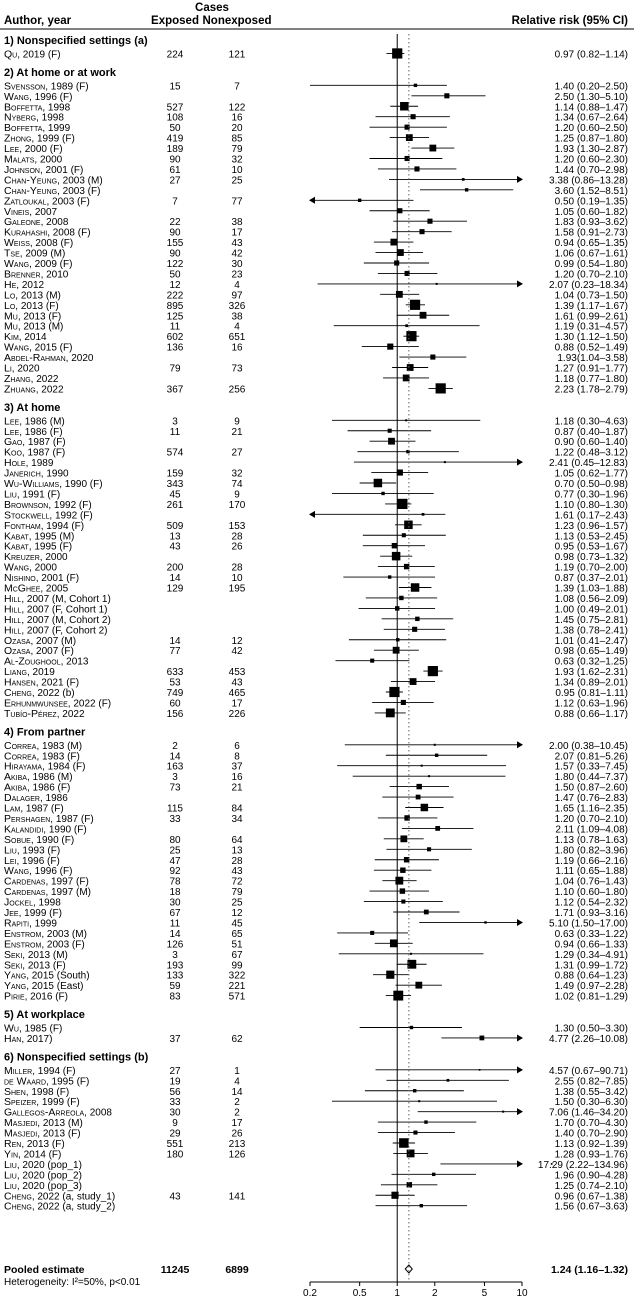 The image size is (634, 1298). I want to click on study-label: Ozasa, 2007 (F), so click(39, 651).